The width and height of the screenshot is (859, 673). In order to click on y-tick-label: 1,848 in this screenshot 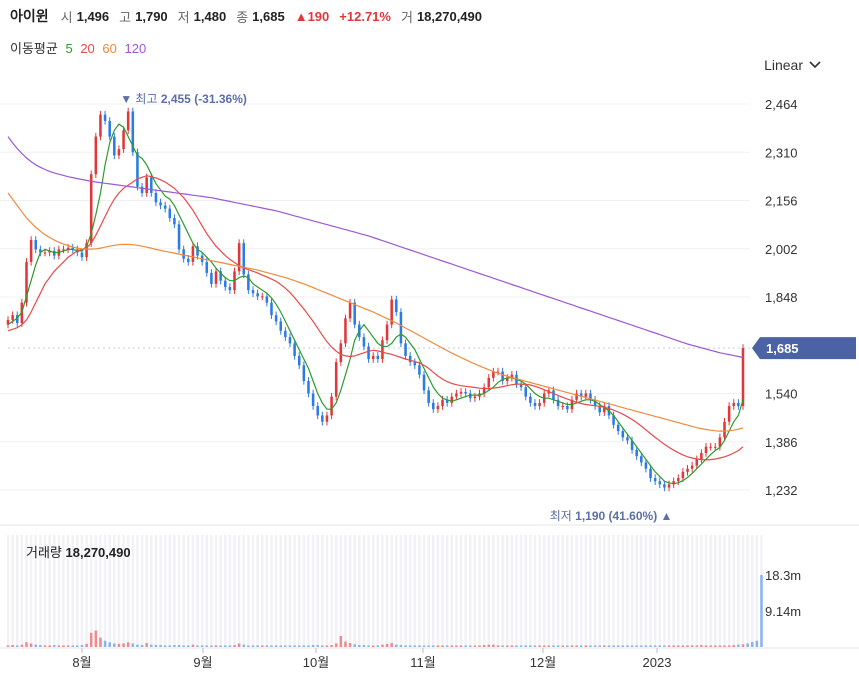, I will do `click(781, 297)`.